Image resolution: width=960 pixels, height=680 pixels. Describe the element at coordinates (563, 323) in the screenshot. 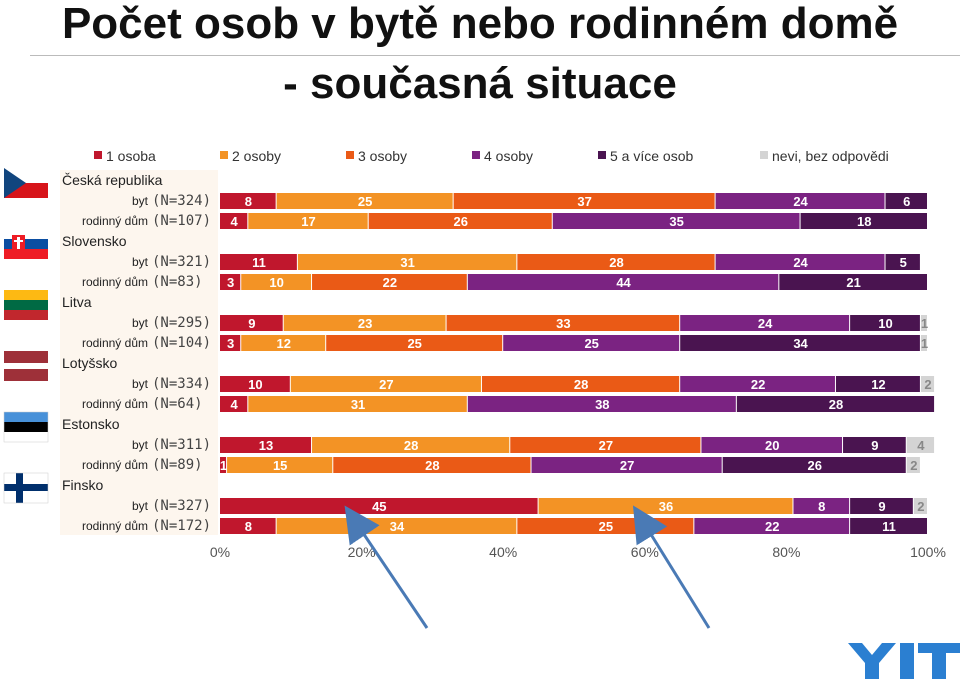

I see `data-label: 33` at that location.